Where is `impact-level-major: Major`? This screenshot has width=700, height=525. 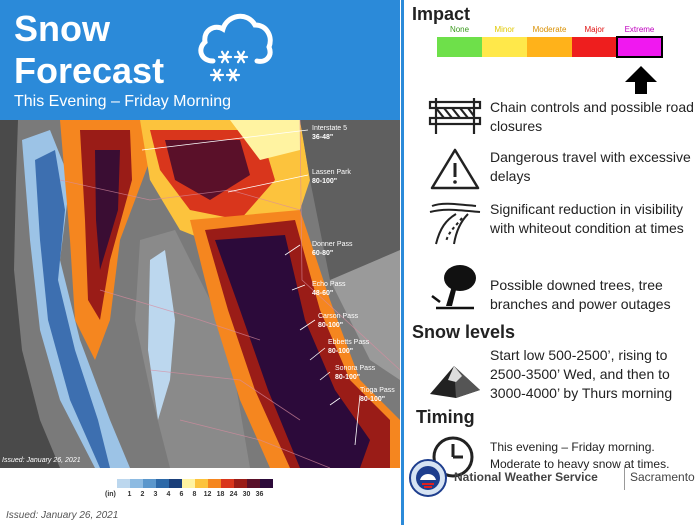
impact-level-major: Major is located at coordinates (594, 41).